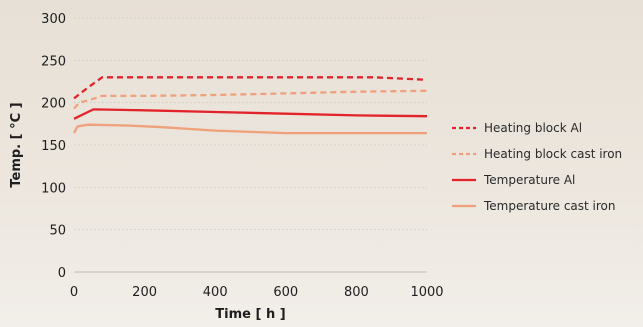 This screenshot has width=643, height=327. Describe the element at coordinates (74, 292) in the screenshot. I see `x-tick-label: 0` at that location.